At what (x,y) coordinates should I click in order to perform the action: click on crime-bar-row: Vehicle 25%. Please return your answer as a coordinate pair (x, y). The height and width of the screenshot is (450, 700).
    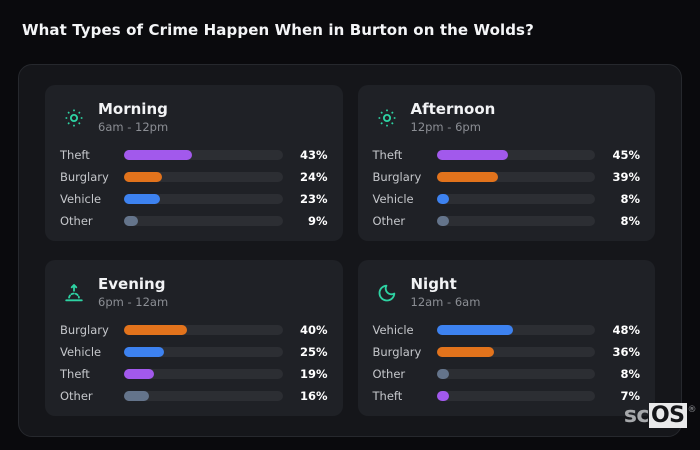
    Looking at the image, I should click on (194, 352).